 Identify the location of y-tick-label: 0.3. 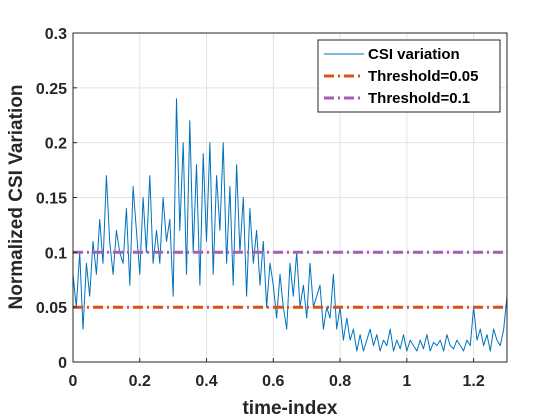
(56, 34).